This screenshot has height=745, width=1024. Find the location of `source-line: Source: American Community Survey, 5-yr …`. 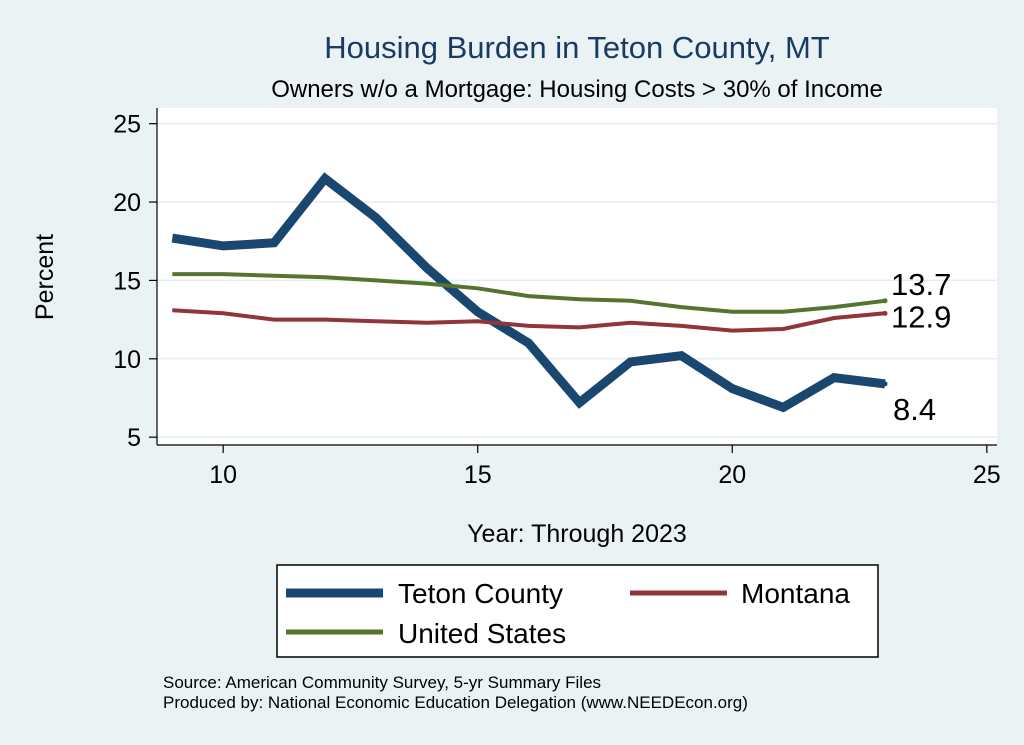

source-line: Source: American Community Survey, 5-yr … is located at coordinates (382, 682).